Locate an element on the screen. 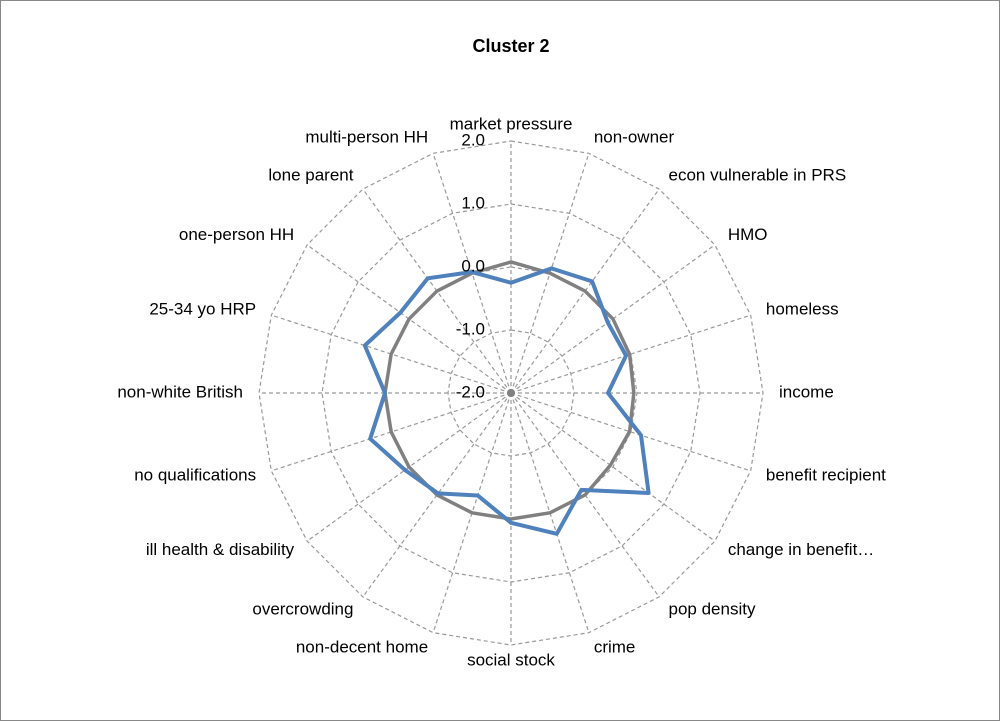 The image size is (1001, 722). center is located at coordinates (511, 393).